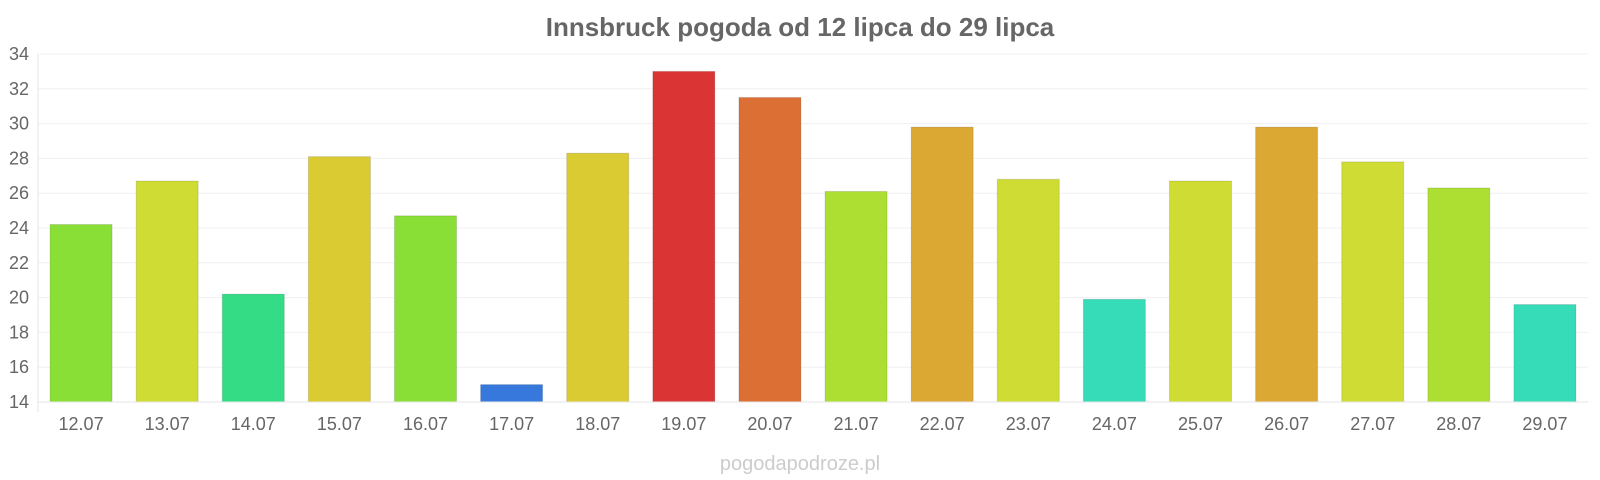  I want to click on y-tick-label: 32, so click(19, 89).